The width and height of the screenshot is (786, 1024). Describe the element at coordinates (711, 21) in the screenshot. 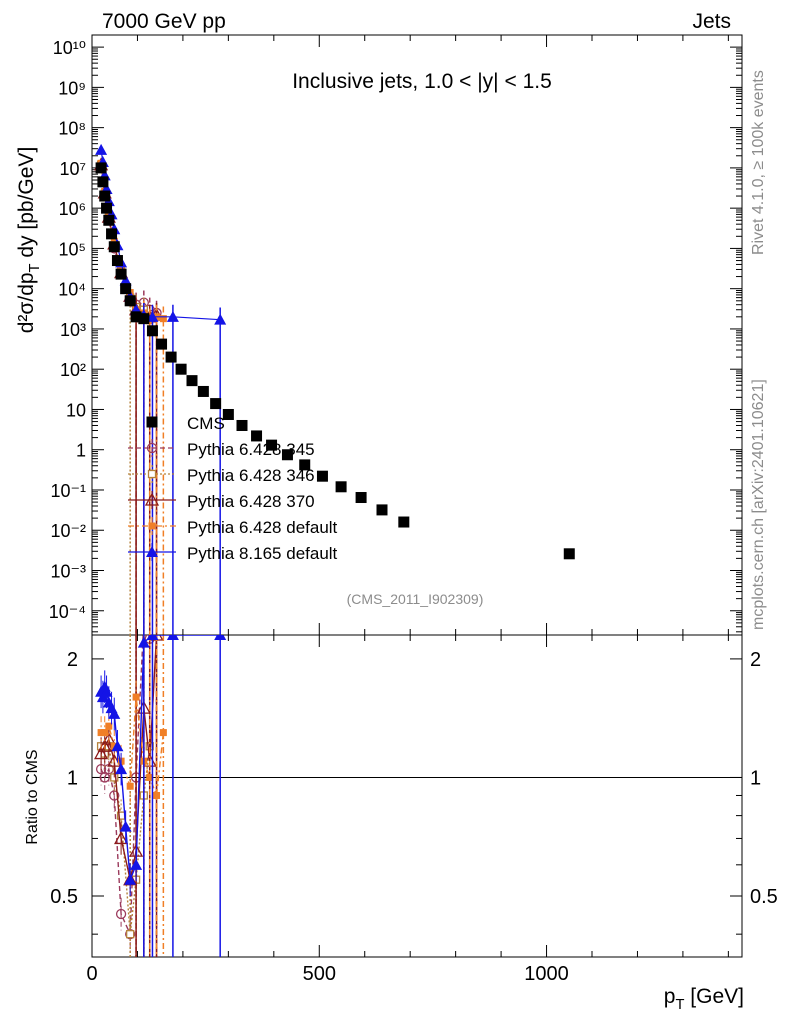

I see `header-right-label: Jets` at that location.